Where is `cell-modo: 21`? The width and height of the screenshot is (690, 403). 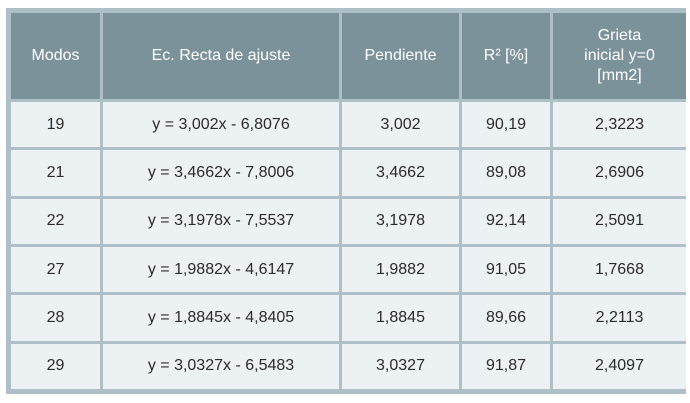
cell-modo: 21 is located at coordinates (55, 173).